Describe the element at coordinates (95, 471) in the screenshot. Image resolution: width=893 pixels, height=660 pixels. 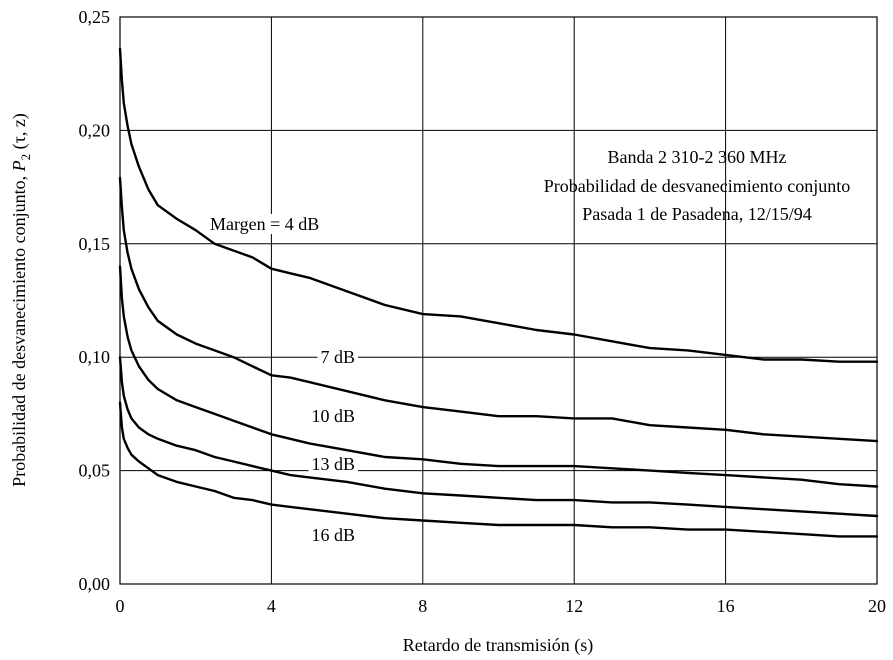
I see `y-tick-label: 0,05` at that location.